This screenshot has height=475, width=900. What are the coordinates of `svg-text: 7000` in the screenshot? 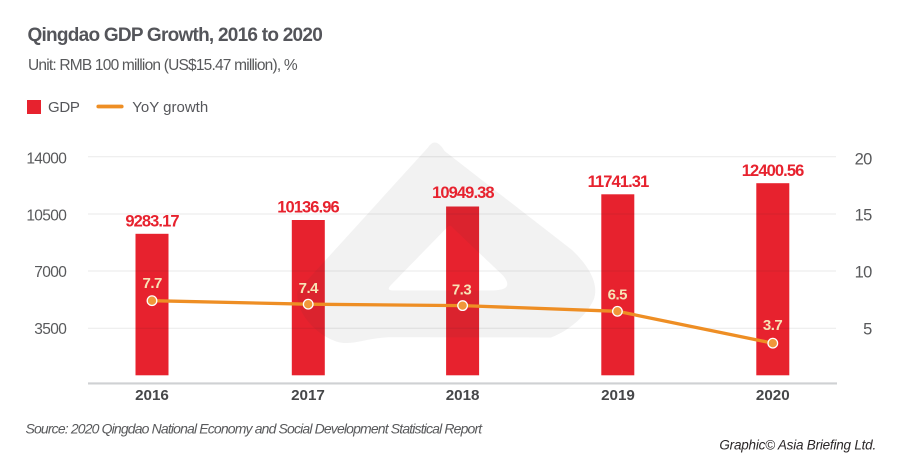 It's located at (50, 272).